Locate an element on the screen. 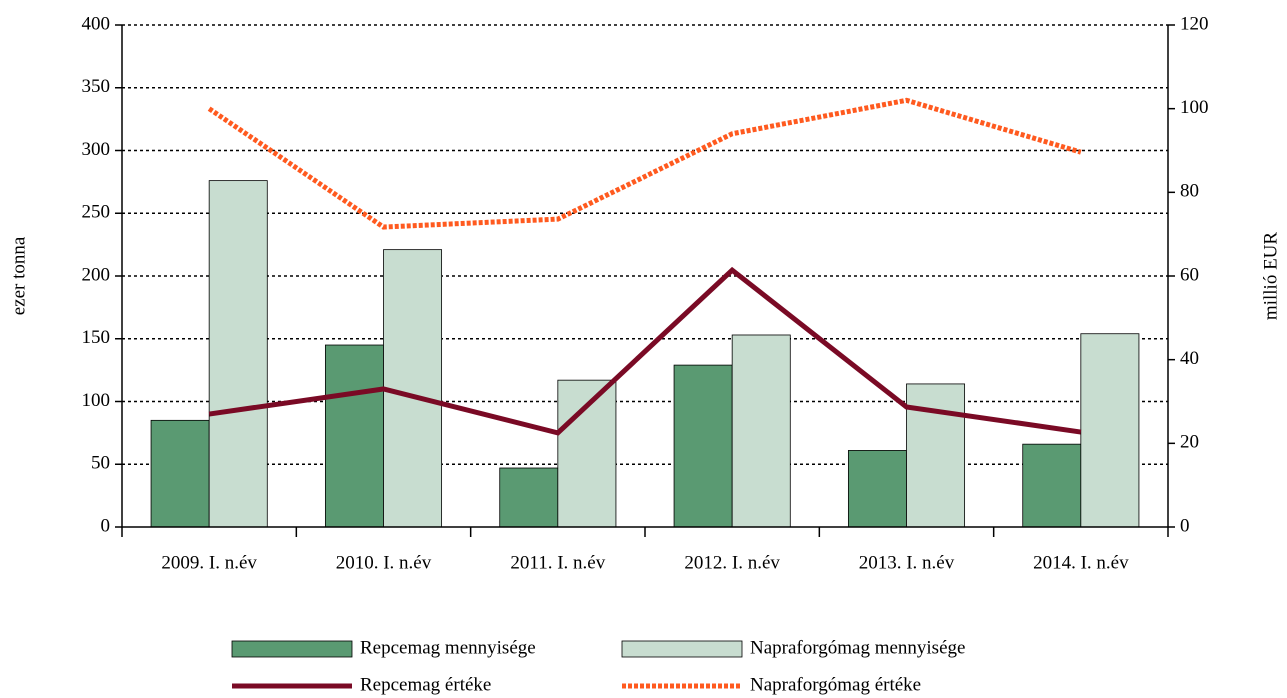  x-tick-label: 2011. I. n.év is located at coordinates (557, 562).